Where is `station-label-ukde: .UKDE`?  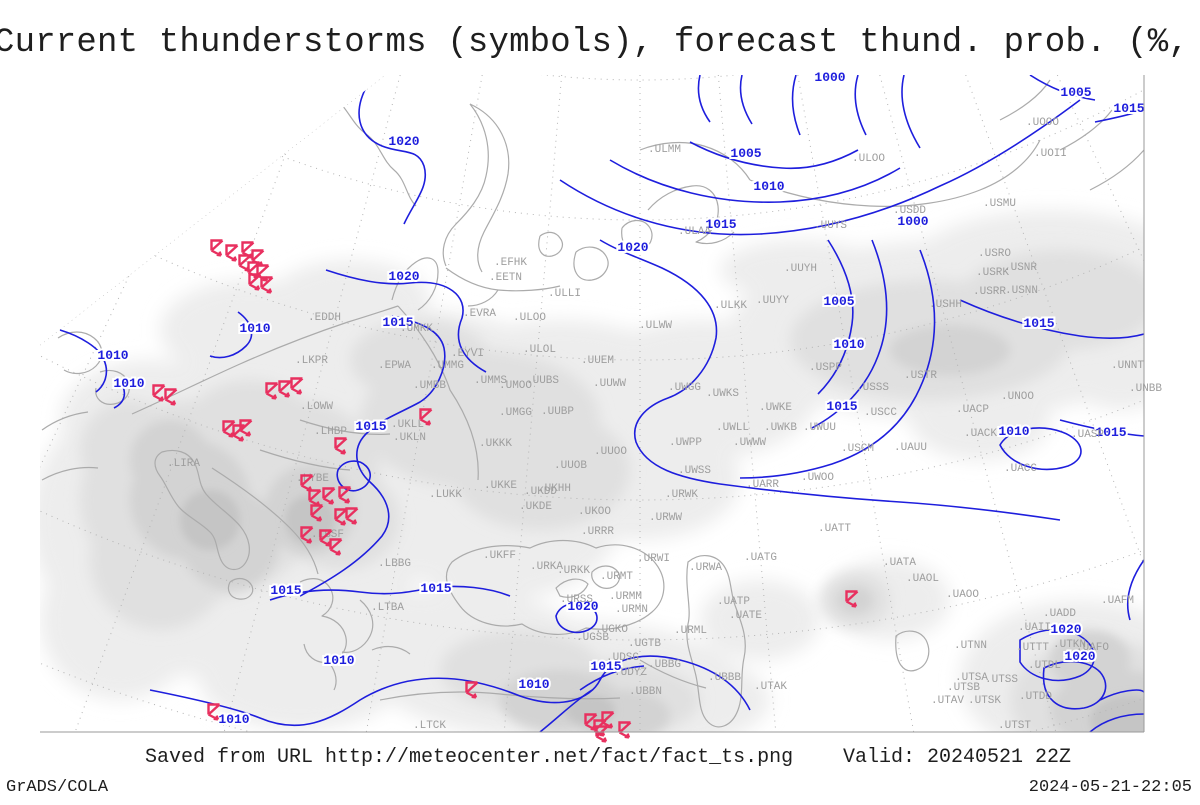 station-label-ukde: .UKDE is located at coordinates (535, 507).